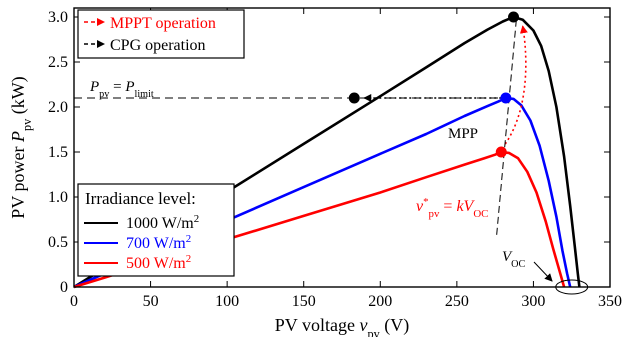 The width and height of the screenshot is (633, 337). Describe the element at coordinates (58, 152) in the screenshot. I see `y-tick-label: 1.5` at that location.